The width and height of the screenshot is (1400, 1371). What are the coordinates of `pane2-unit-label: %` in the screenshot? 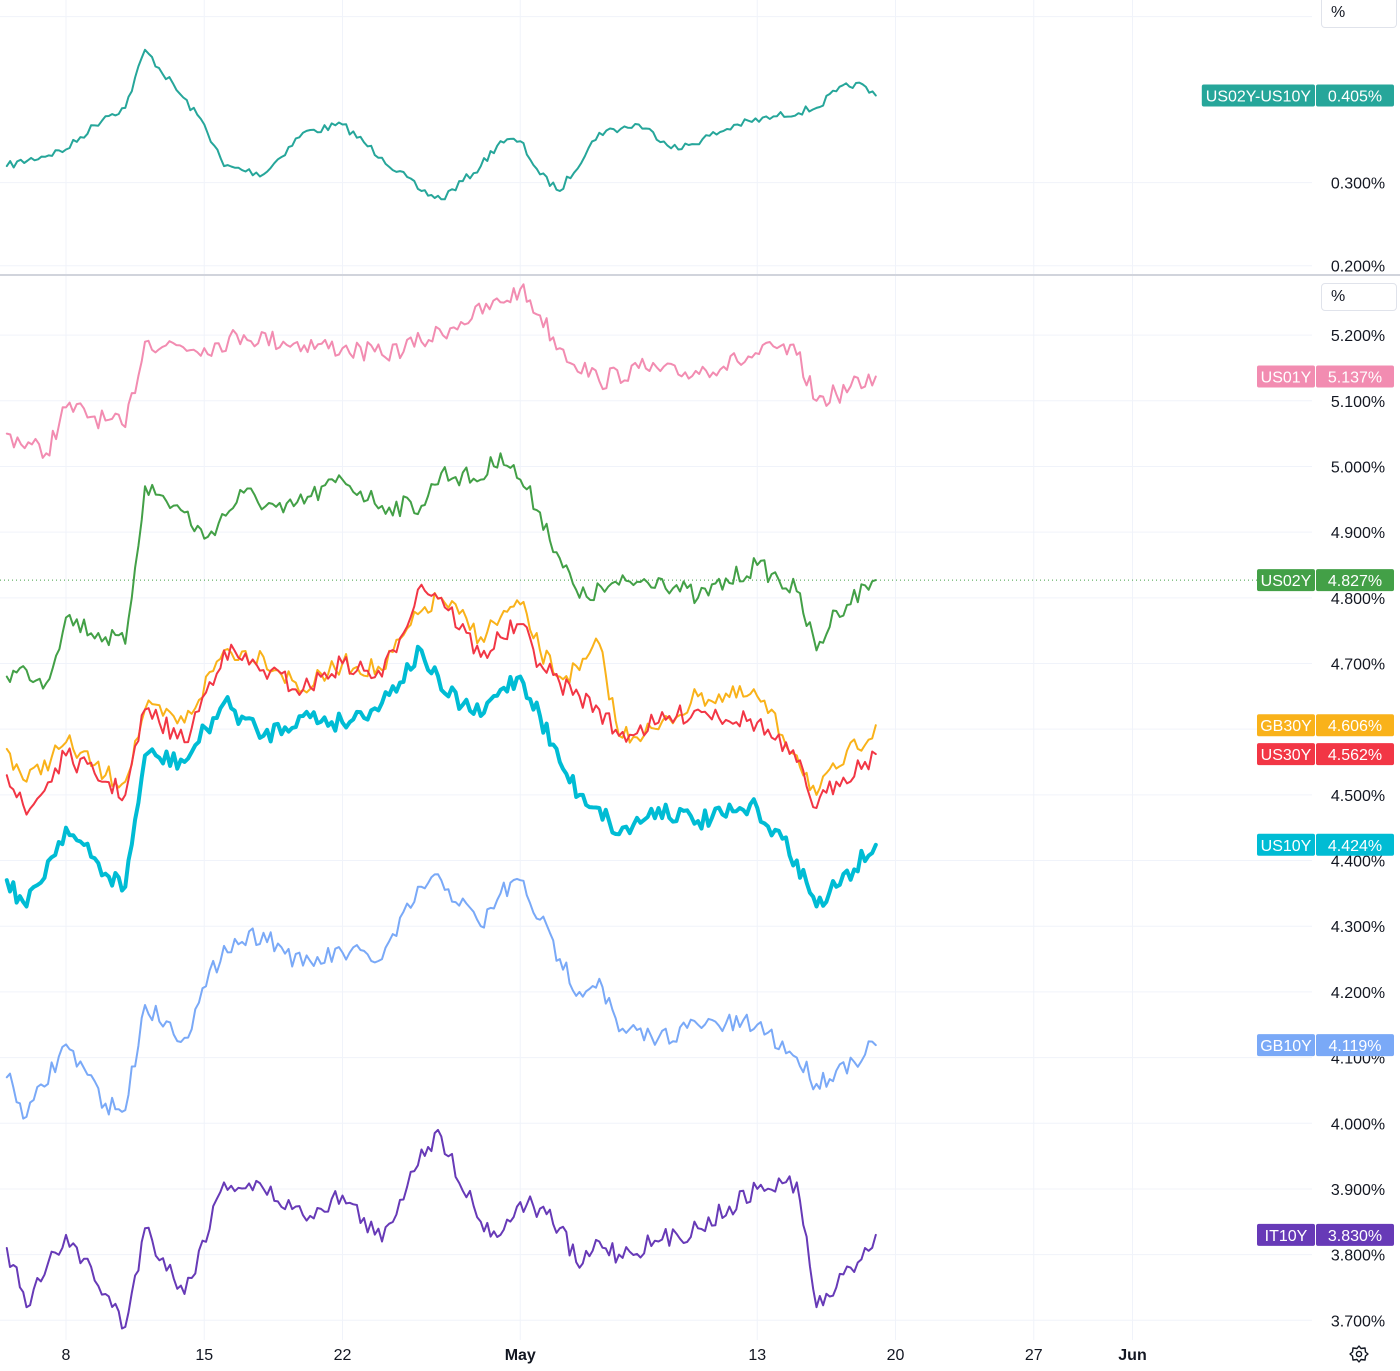 It's located at (1359, 297).